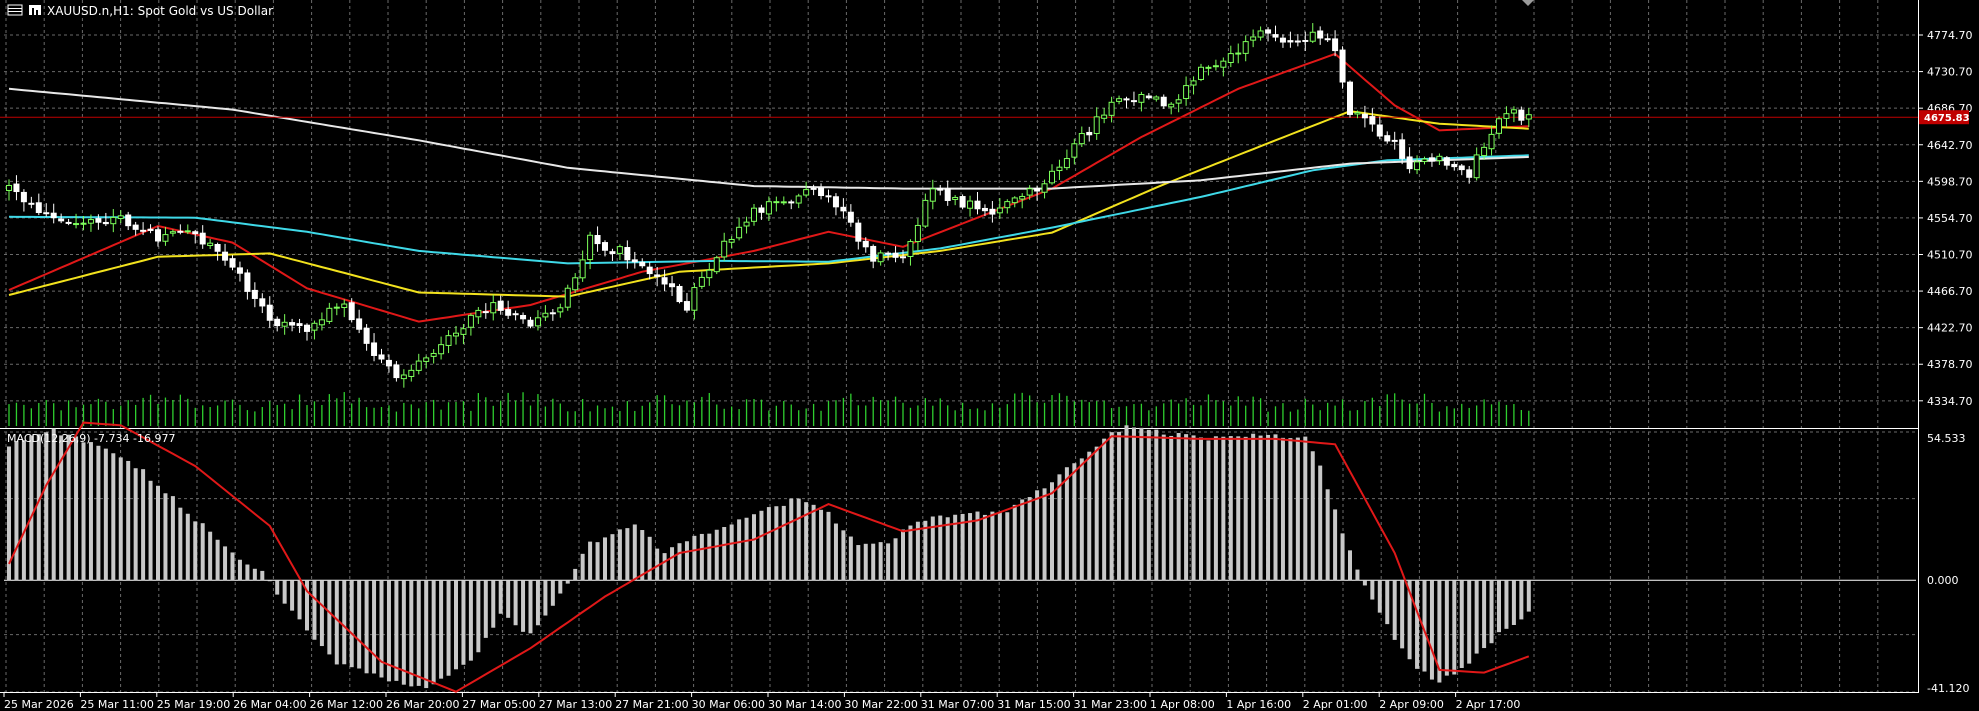 This screenshot has height=711, width=1979. I want to click on moving-average-long, so click(768, 138).